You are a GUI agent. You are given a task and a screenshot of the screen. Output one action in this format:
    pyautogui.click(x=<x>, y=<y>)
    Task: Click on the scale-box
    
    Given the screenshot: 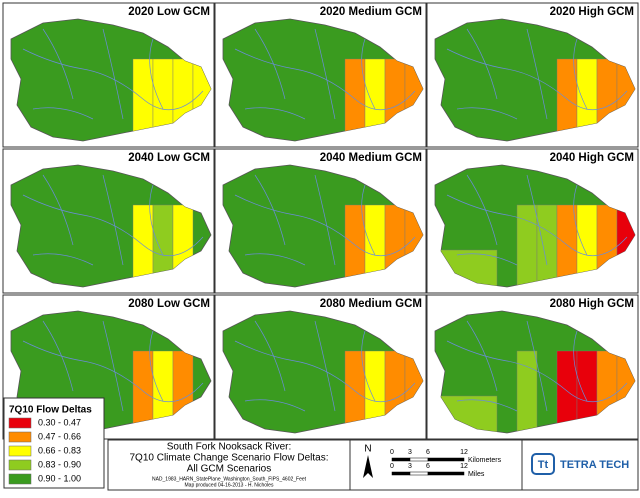 What is the action you would take?
    pyautogui.click(x=436, y=465)
    